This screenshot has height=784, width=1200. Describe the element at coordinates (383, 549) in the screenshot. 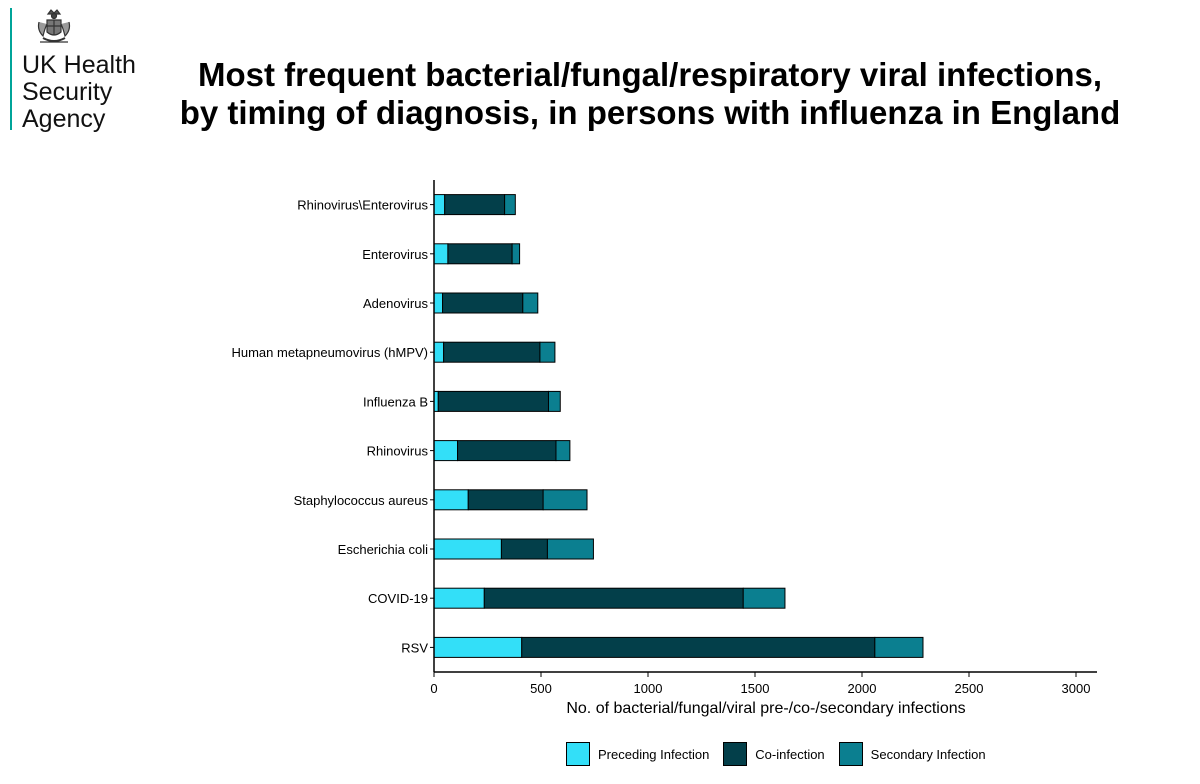

I see `y-tick-label: Escherichia coli` at that location.